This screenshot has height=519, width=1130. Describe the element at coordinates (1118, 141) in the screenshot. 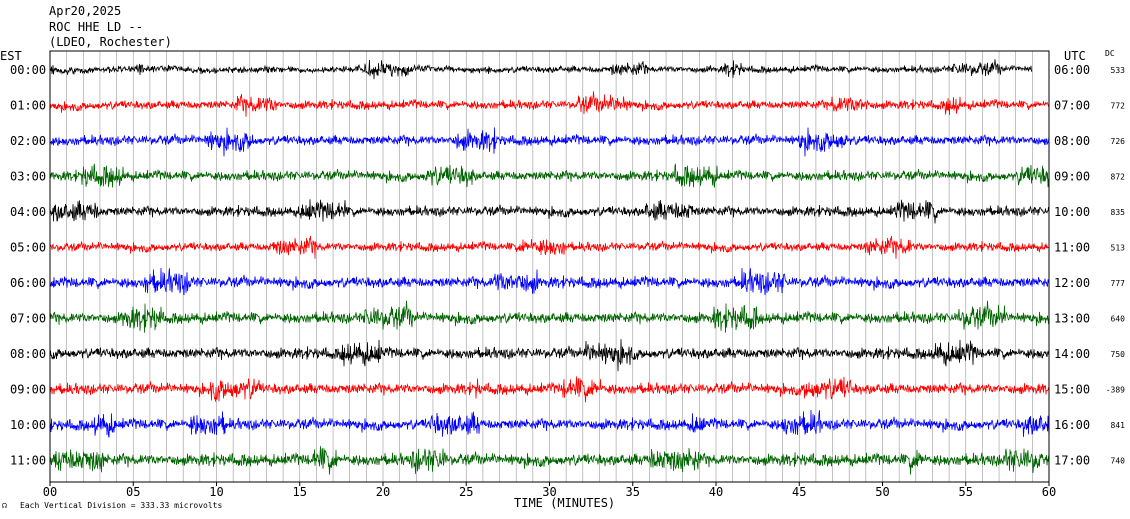

I see `dc-offset-value: 726` at that location.